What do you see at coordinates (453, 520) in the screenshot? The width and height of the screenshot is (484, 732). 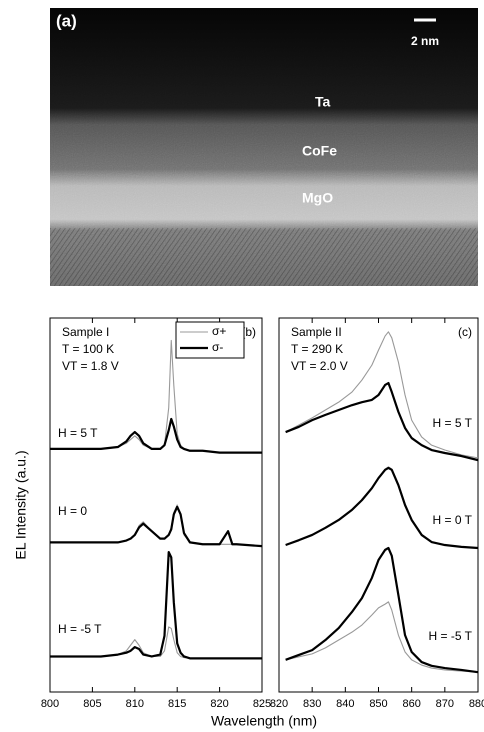 I see `curve-label: H = 0 T` at bounding box center [453, 520].